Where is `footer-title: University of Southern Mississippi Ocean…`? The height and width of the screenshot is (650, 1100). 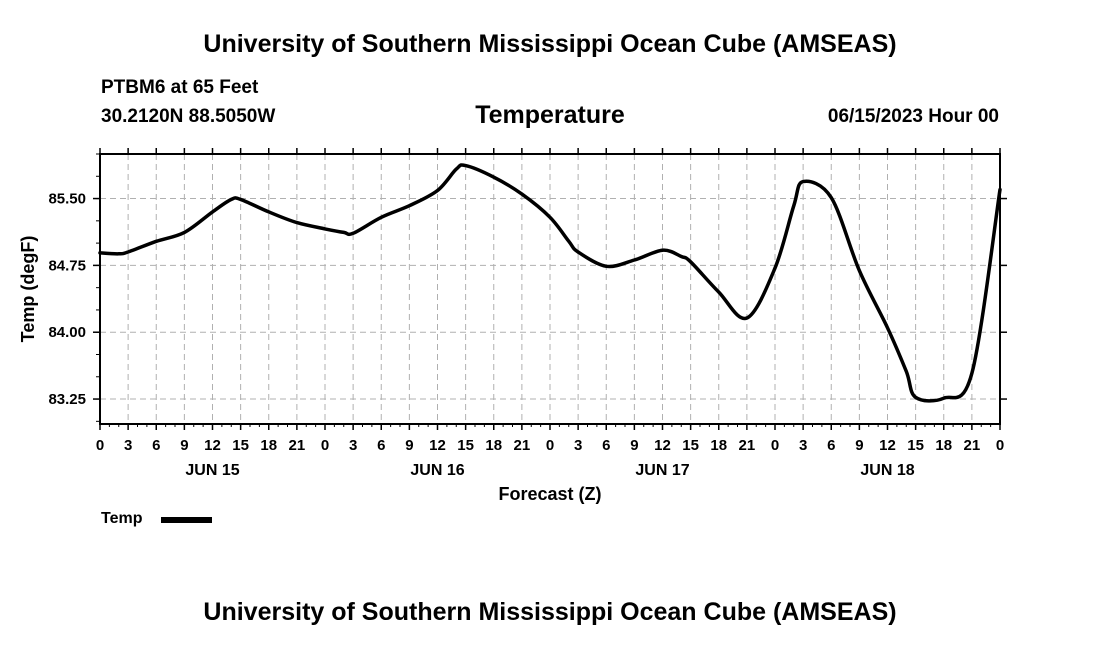
footer-title: University of Southern Mississippi Ocean… is located at coordinates (550, 612).